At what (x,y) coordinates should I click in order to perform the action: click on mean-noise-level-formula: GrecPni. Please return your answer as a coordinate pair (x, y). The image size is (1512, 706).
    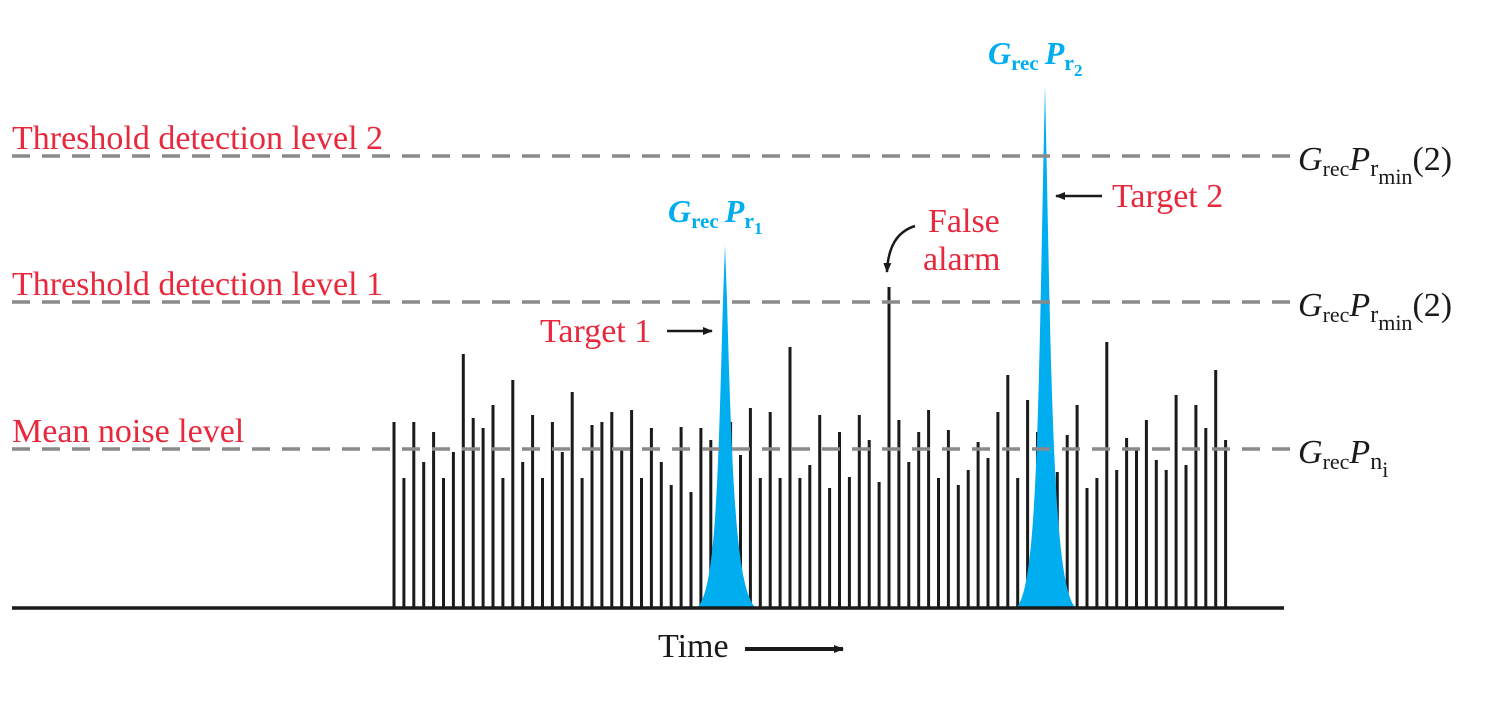
    Looking at the image, I should click on (1343, 458).